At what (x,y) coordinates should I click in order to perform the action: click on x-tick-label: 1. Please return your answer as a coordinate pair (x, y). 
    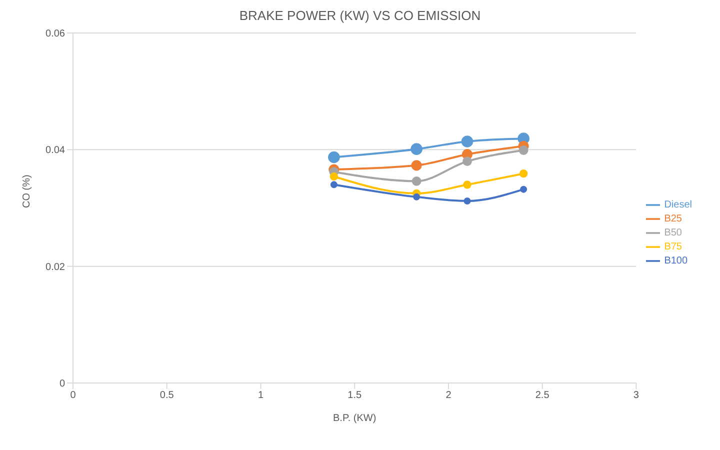
    Looking at the image, I should click on (261, 396).